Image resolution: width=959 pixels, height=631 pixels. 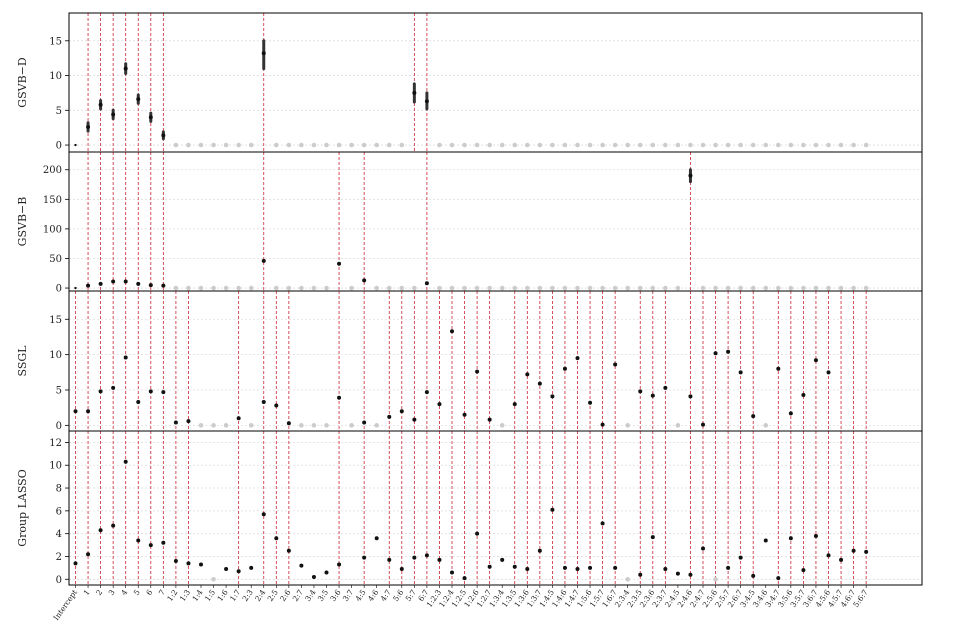 I want to click on x-tick-label: 1:6, so click(x=222, y=595).